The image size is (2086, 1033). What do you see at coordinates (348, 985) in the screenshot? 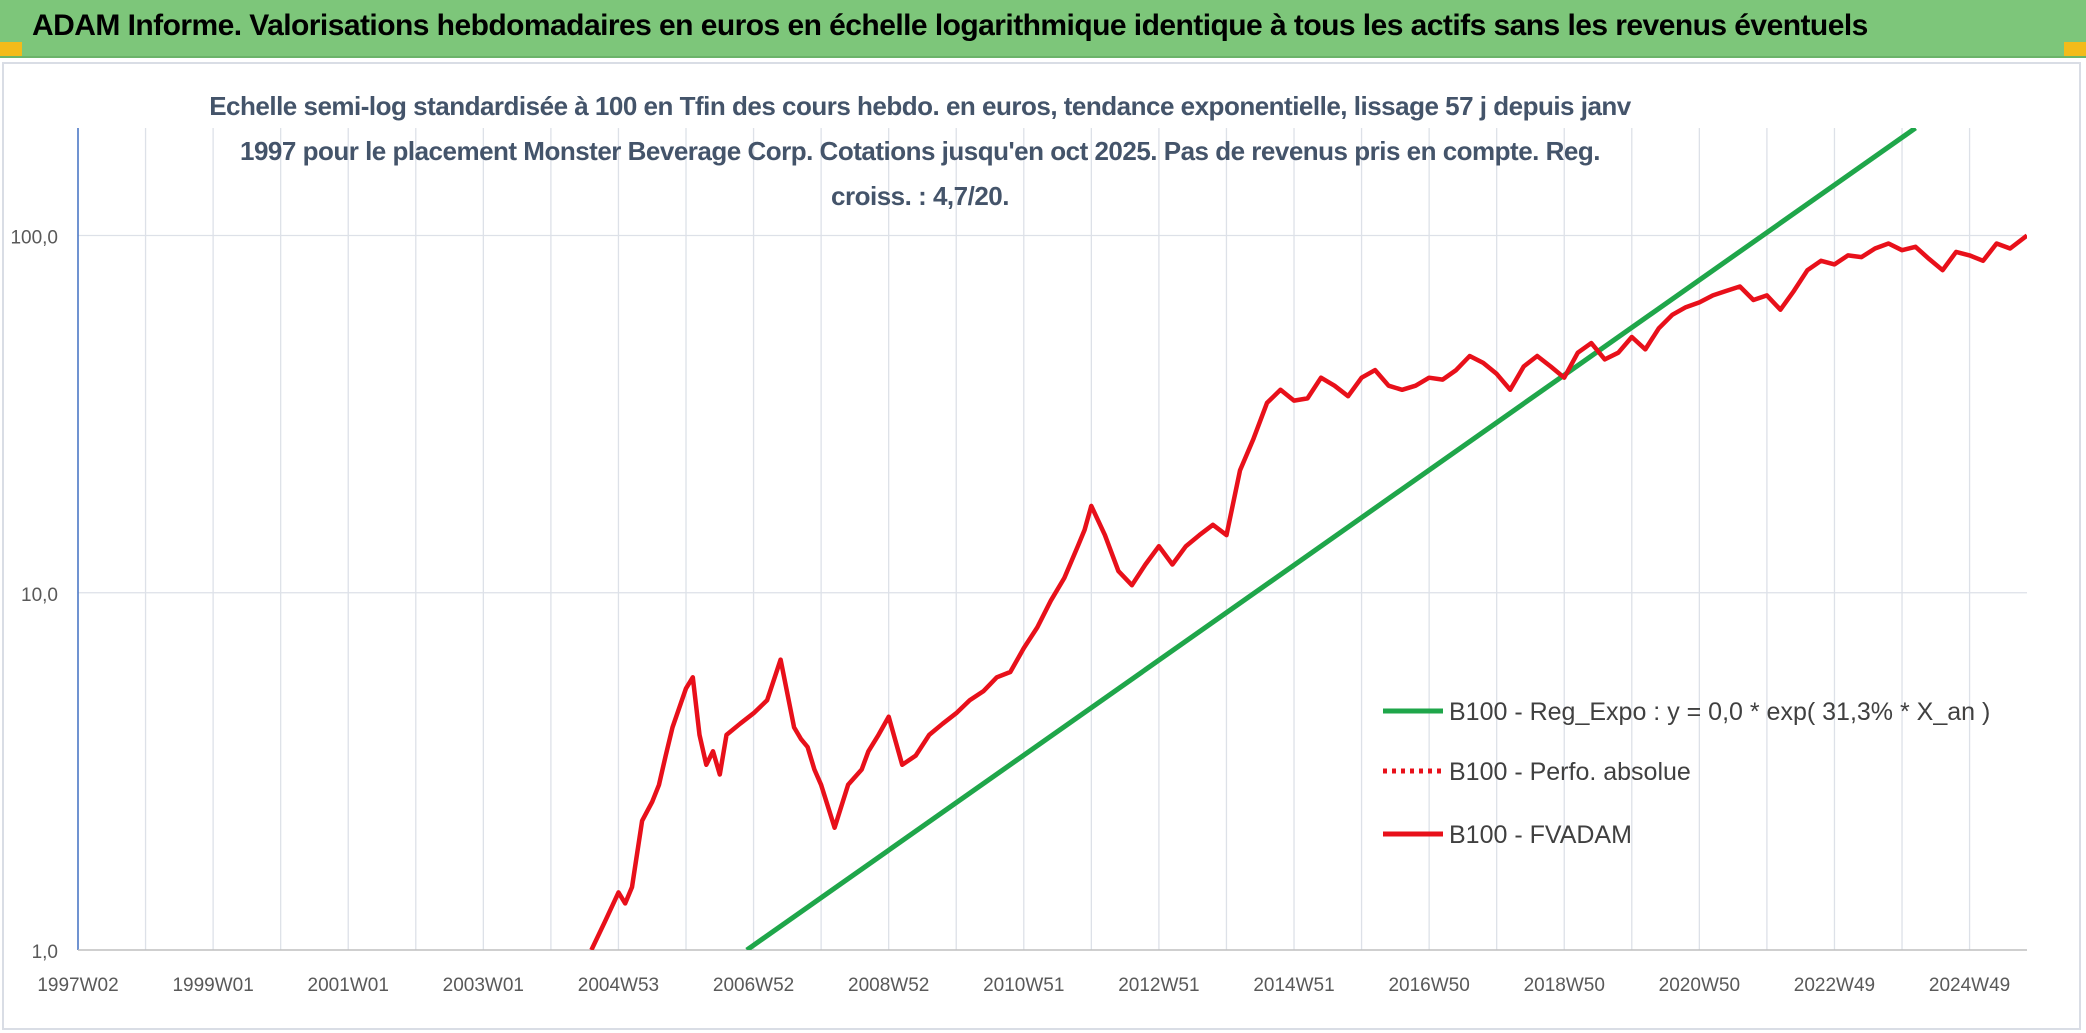
I see `x-tick-label: 2001W01` at bounding box center [348, 985].